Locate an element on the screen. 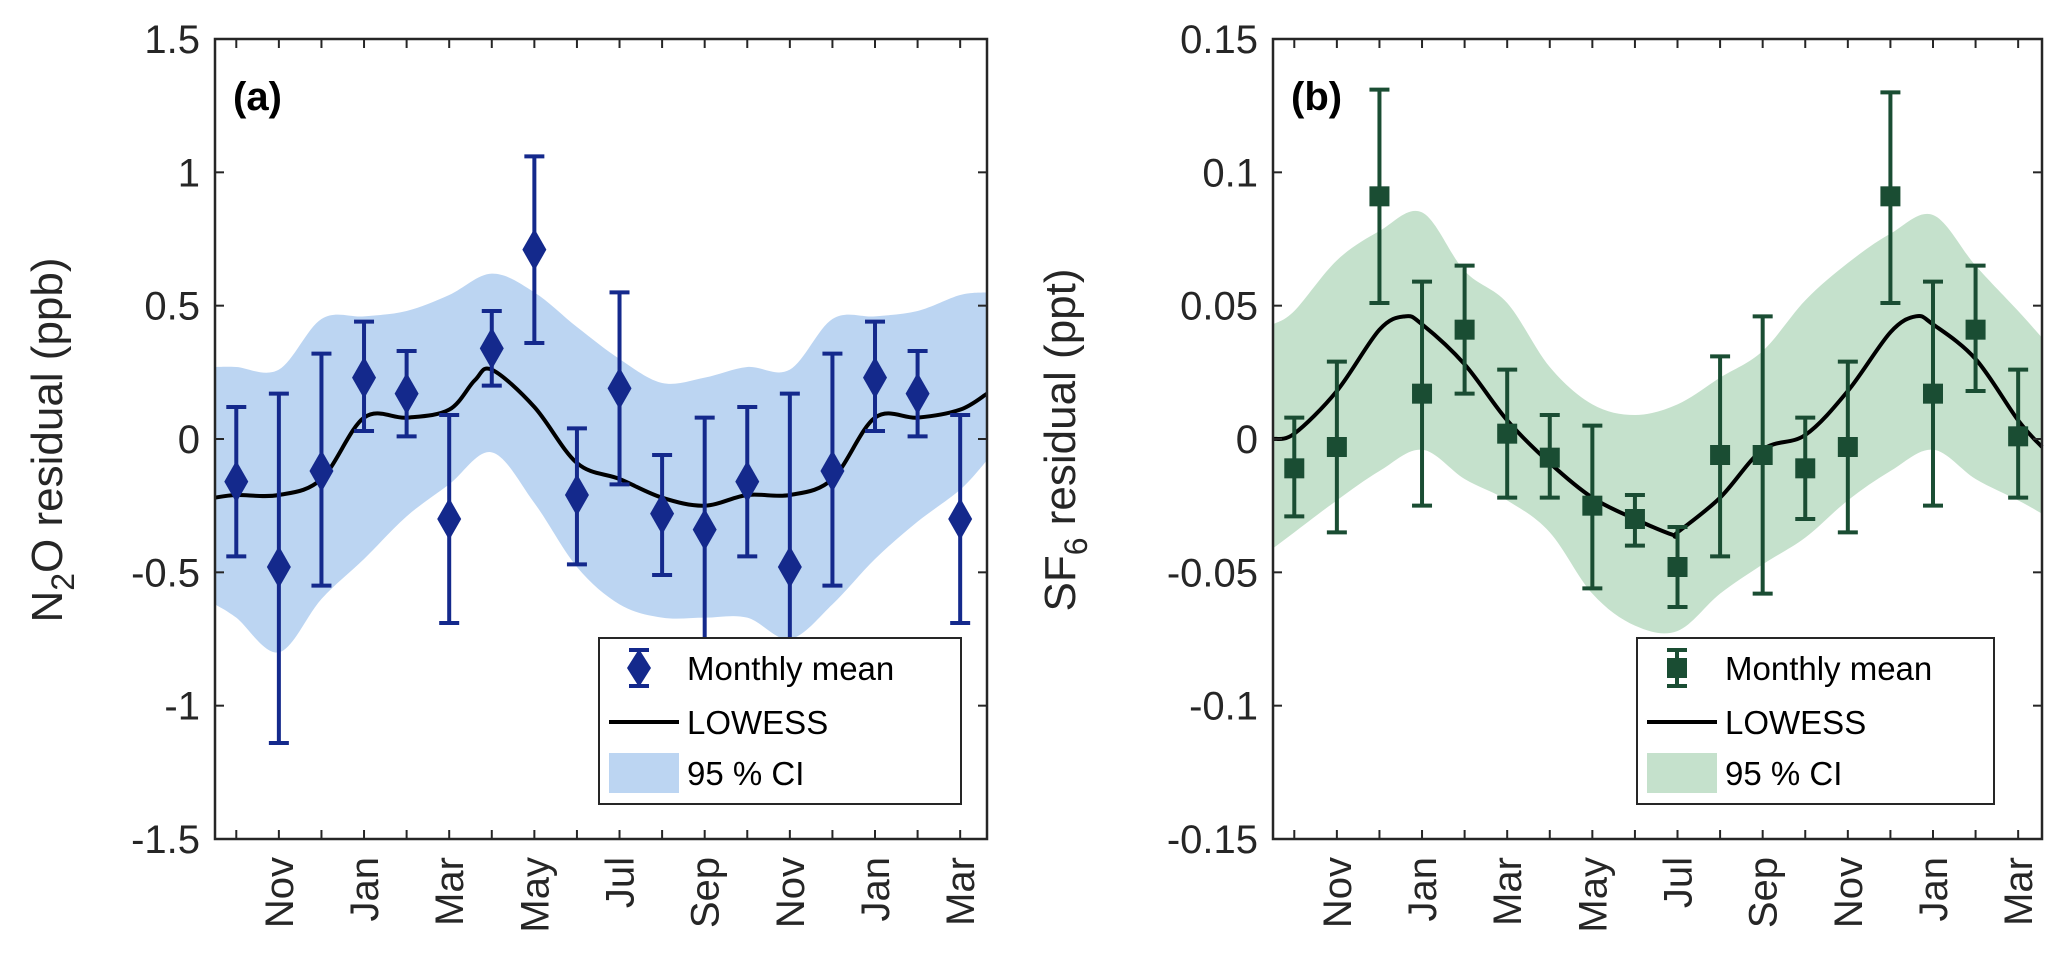  y-axis-title: N2O residual (ppb) is located at coordinates (52, 439).